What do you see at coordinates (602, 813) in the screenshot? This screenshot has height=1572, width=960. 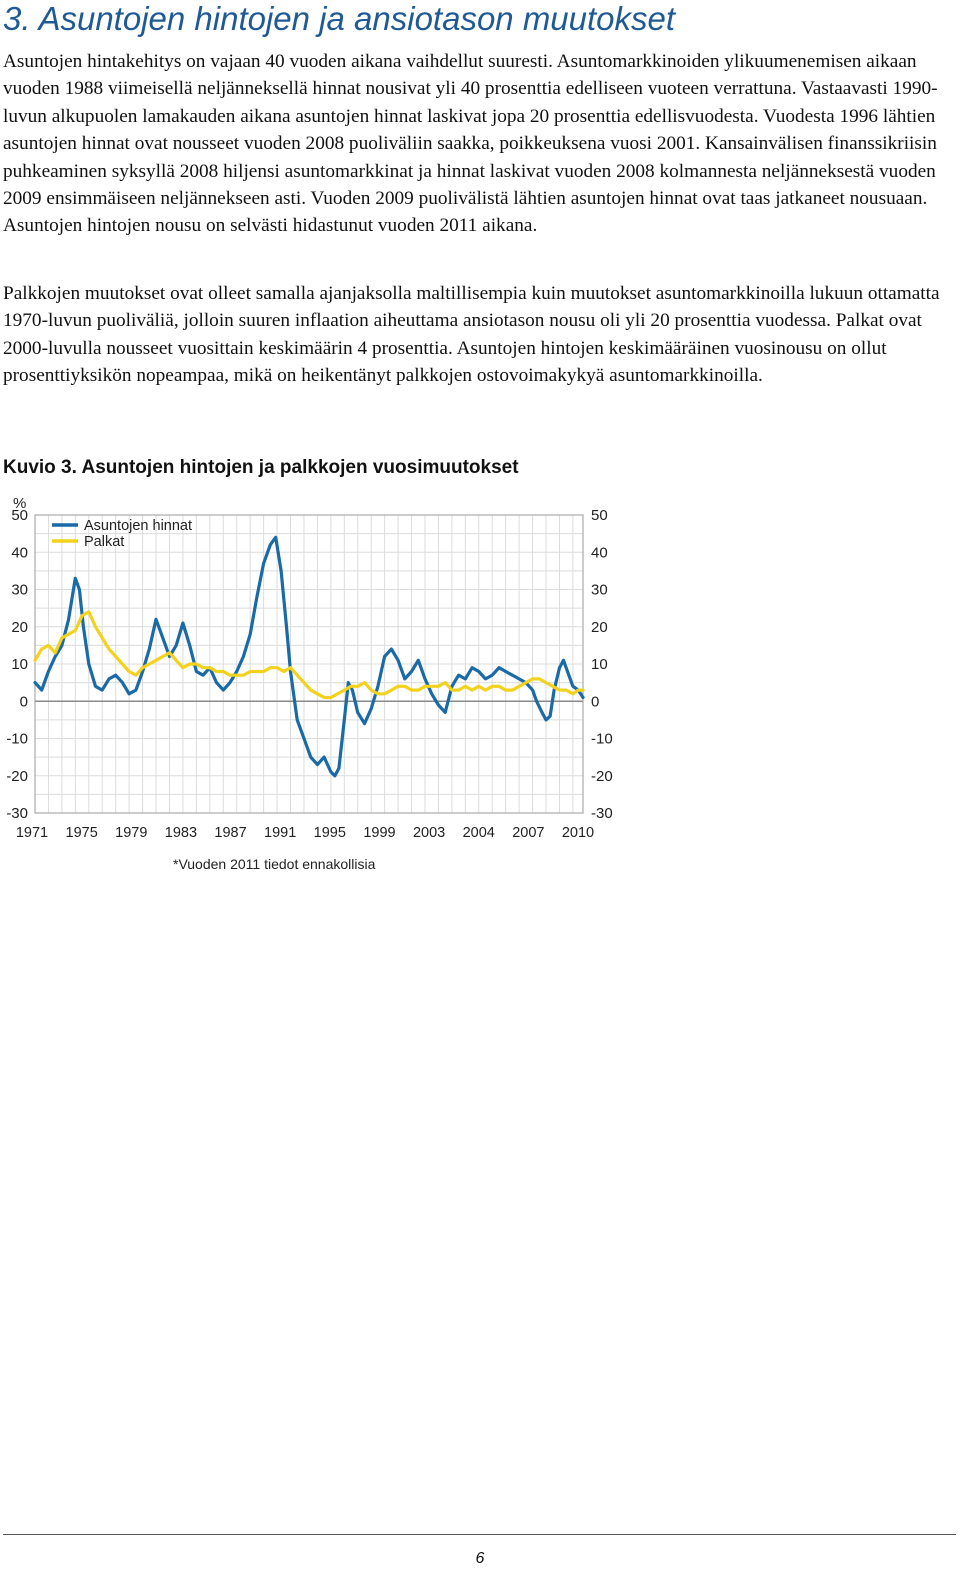 I see `y-tick-label-right: -30` at bounding box center [602, 813].